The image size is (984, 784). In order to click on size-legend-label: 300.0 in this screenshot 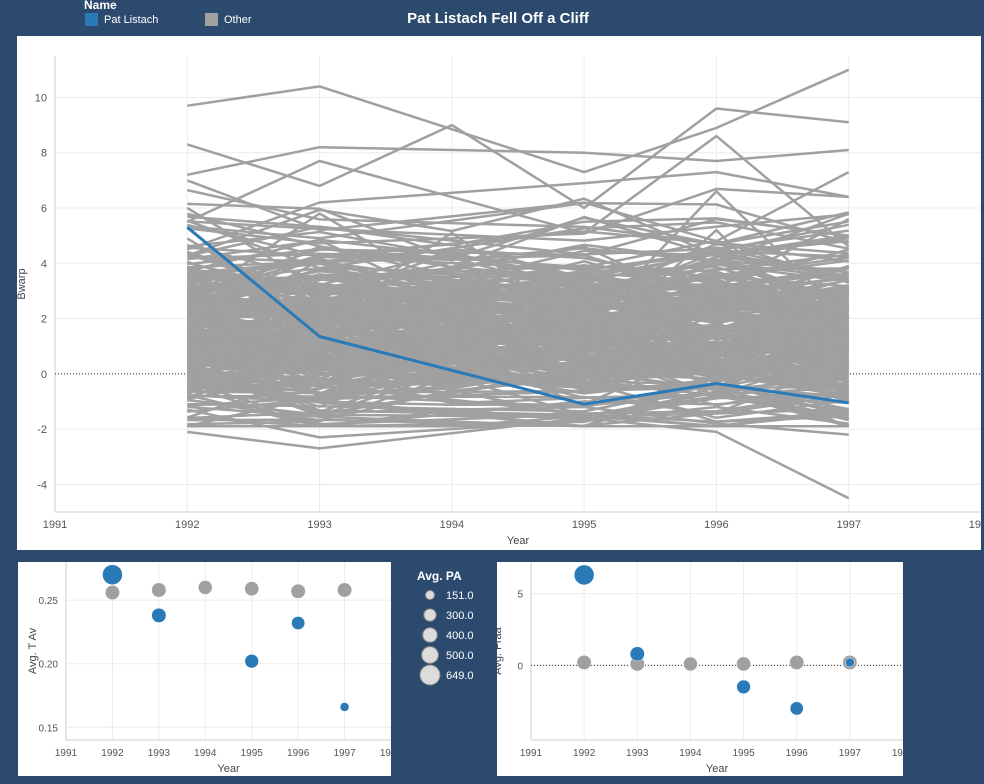, I will do `click(460, 616)`.